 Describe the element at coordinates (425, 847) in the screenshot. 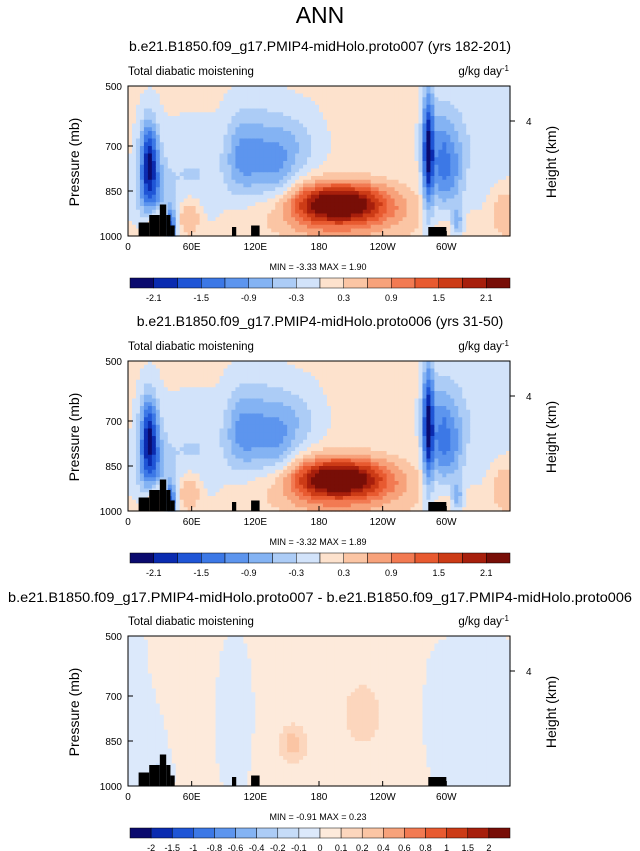

I see `colorbar-label: 0.8` at that location.